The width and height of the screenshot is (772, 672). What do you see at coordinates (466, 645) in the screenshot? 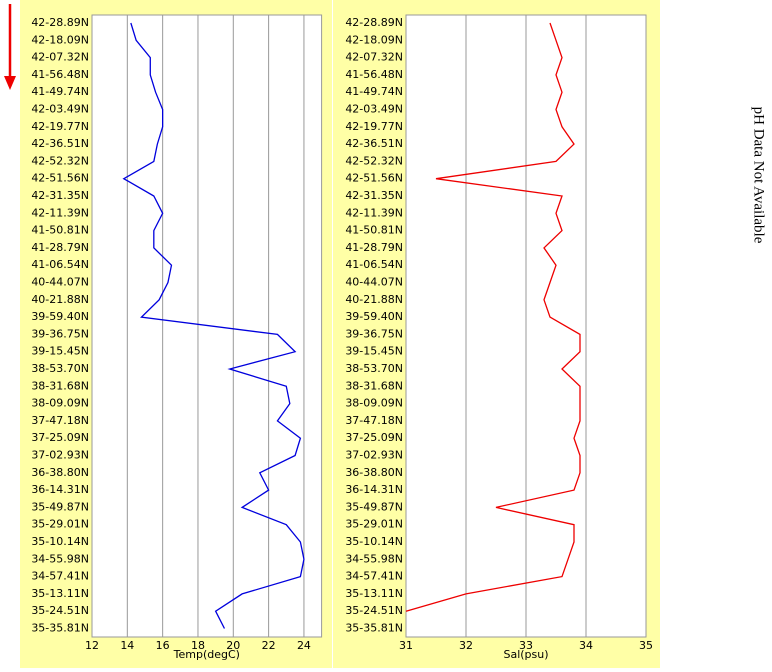
I see `x-tick-label: 32` at bounding box center [466, 645].